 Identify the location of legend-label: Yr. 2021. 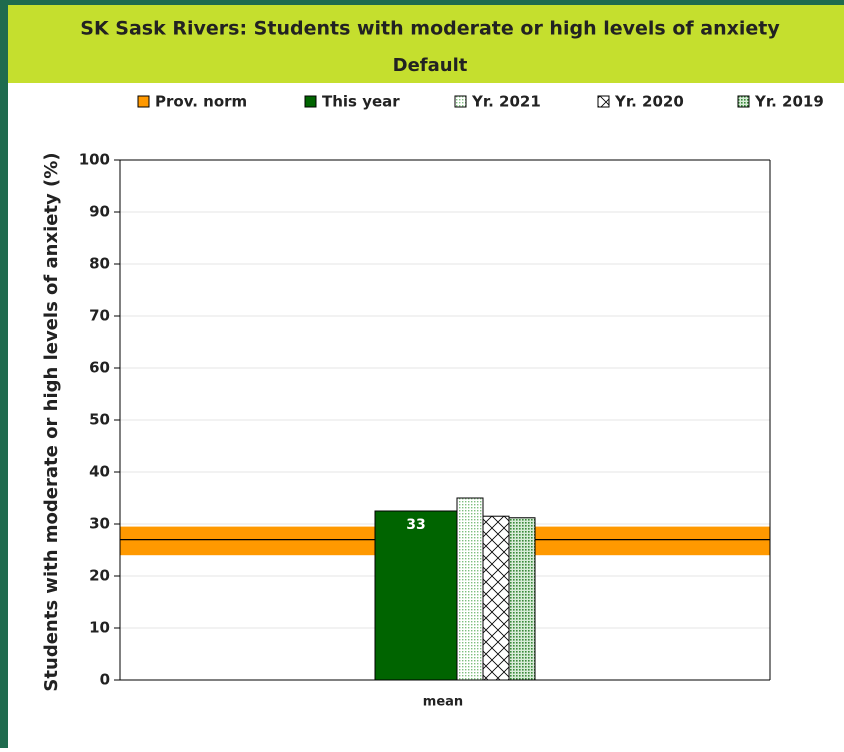
(506, 102).